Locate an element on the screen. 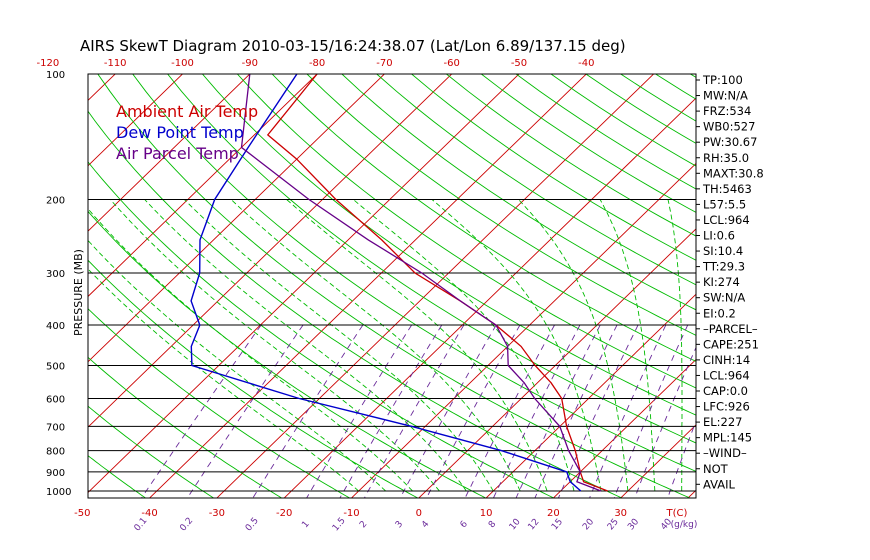 This screenshot has width=870, height=560. bottom-temp-tick-label: 30 is located at coordinates (620, 513).